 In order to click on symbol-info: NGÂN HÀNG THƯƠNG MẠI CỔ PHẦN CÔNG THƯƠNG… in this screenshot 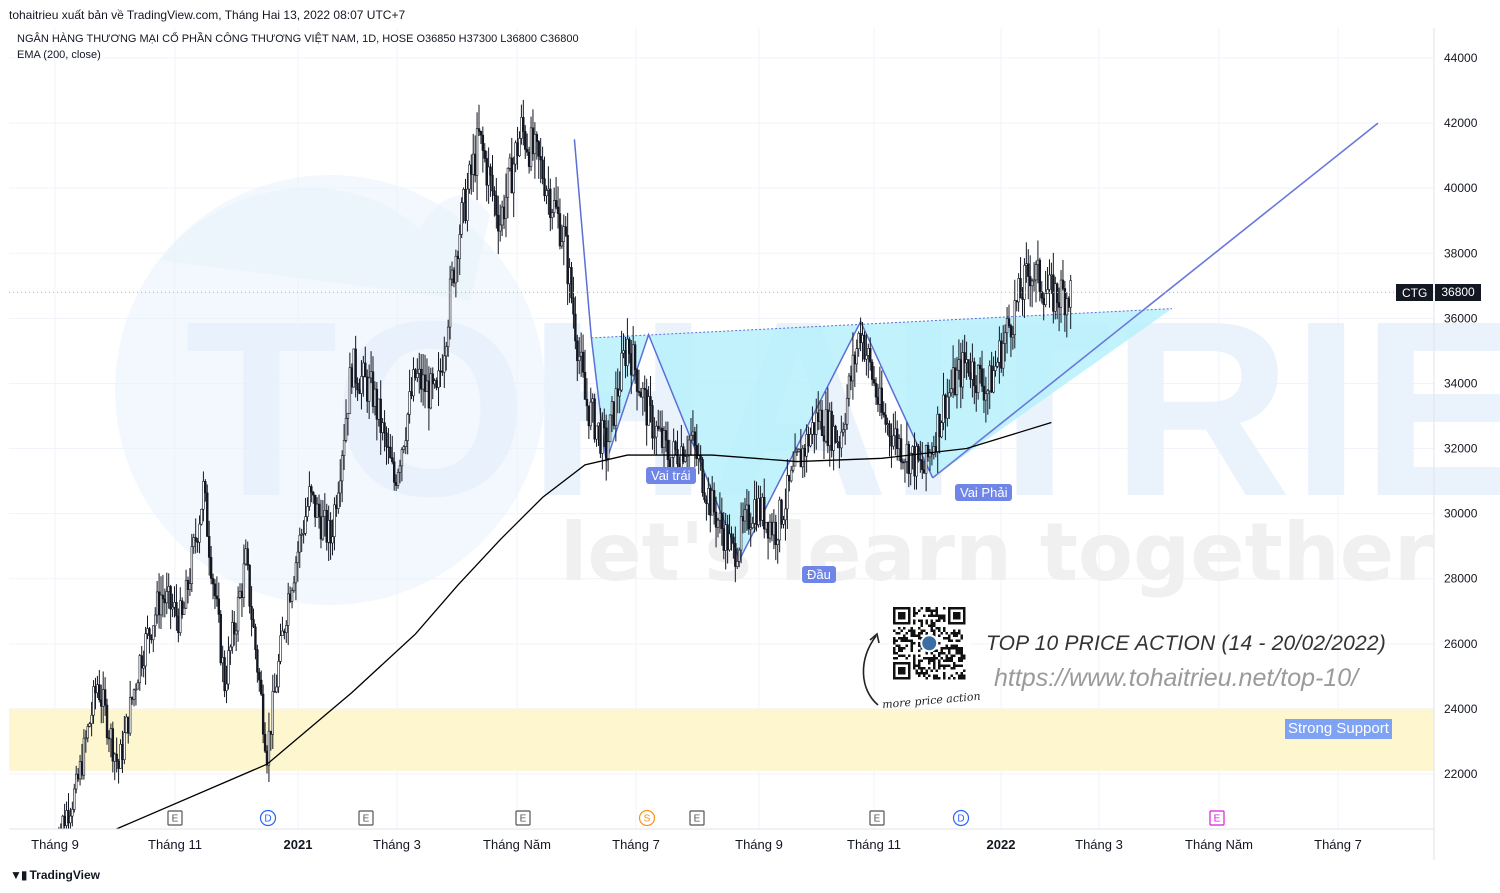, I will do `click(298, 39)`.